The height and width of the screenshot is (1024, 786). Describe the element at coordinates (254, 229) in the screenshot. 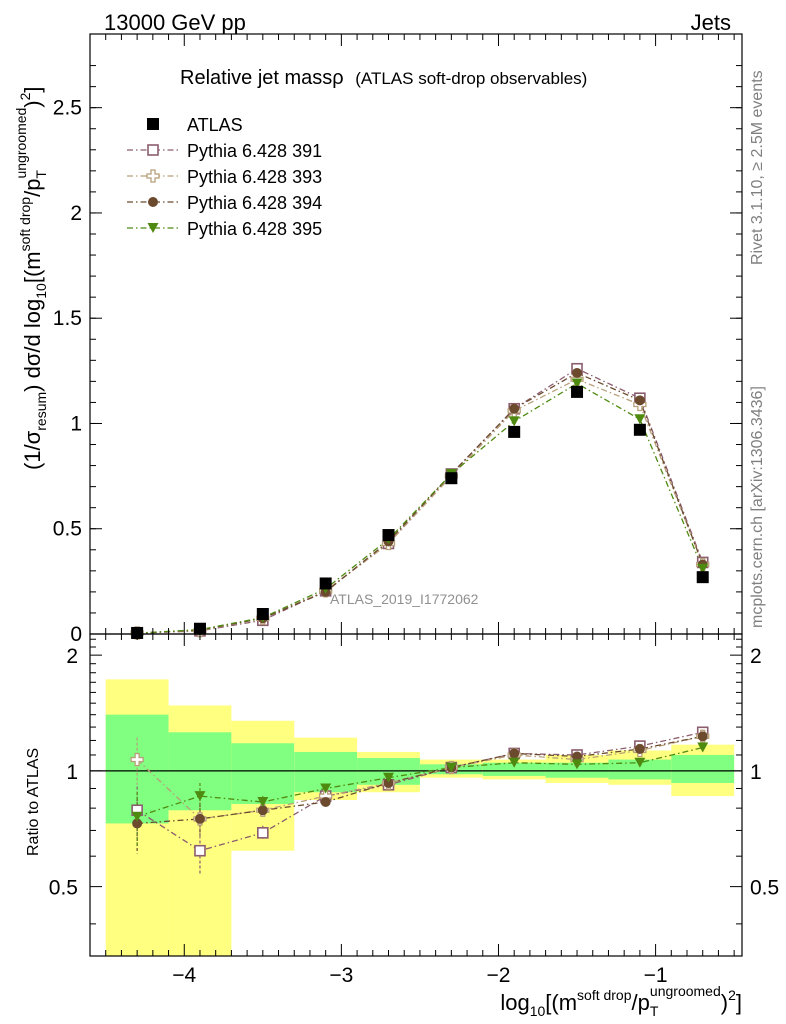

I see `legend-label-s395: Pythia 6.428 395` at that location.